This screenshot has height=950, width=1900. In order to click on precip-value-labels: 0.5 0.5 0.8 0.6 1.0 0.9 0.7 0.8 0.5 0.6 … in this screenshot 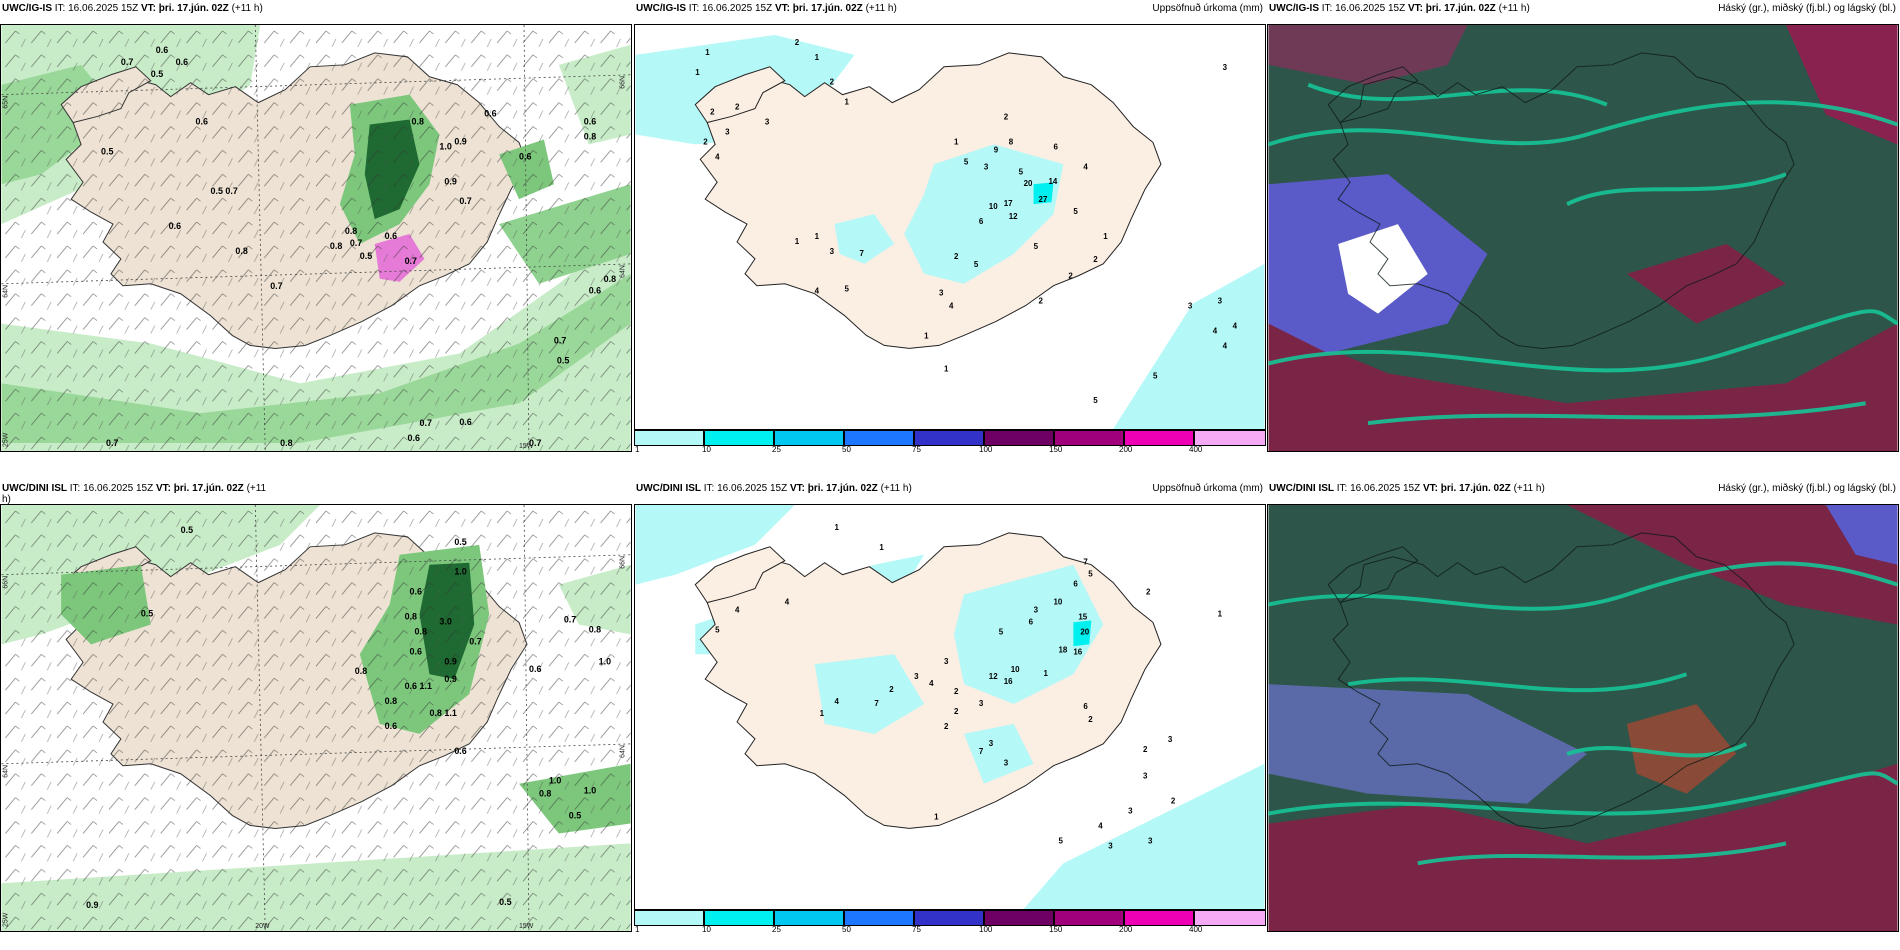, I will do `click(348, 717)`.